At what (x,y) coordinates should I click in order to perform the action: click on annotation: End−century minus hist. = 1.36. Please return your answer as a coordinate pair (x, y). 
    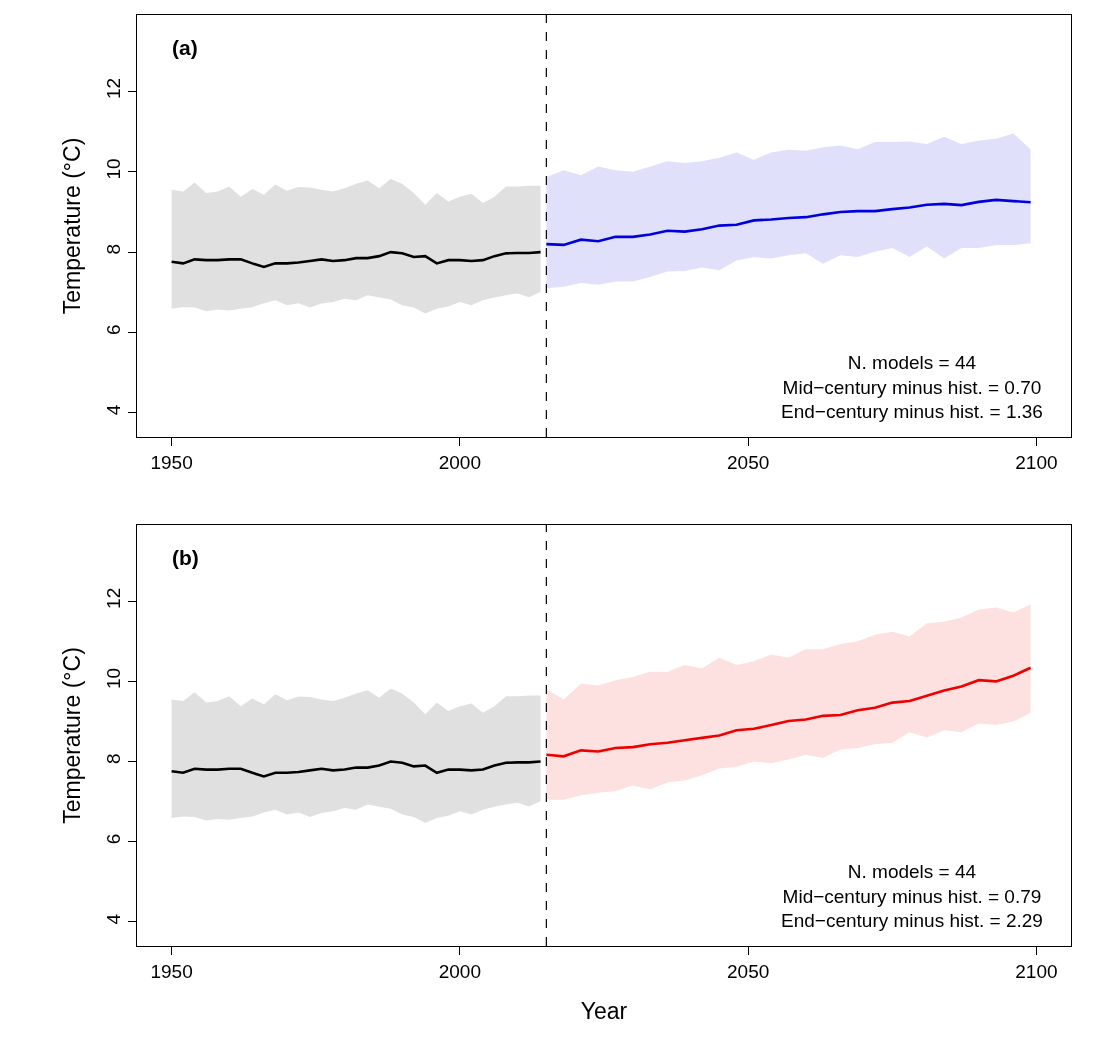
    Looking at the image, I should click on (912, 412).